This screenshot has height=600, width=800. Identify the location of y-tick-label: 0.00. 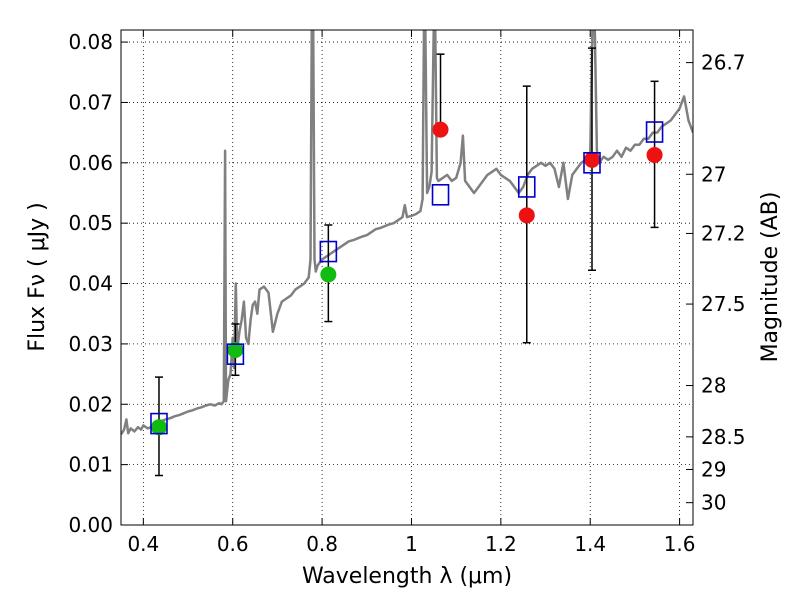
(90, 525).